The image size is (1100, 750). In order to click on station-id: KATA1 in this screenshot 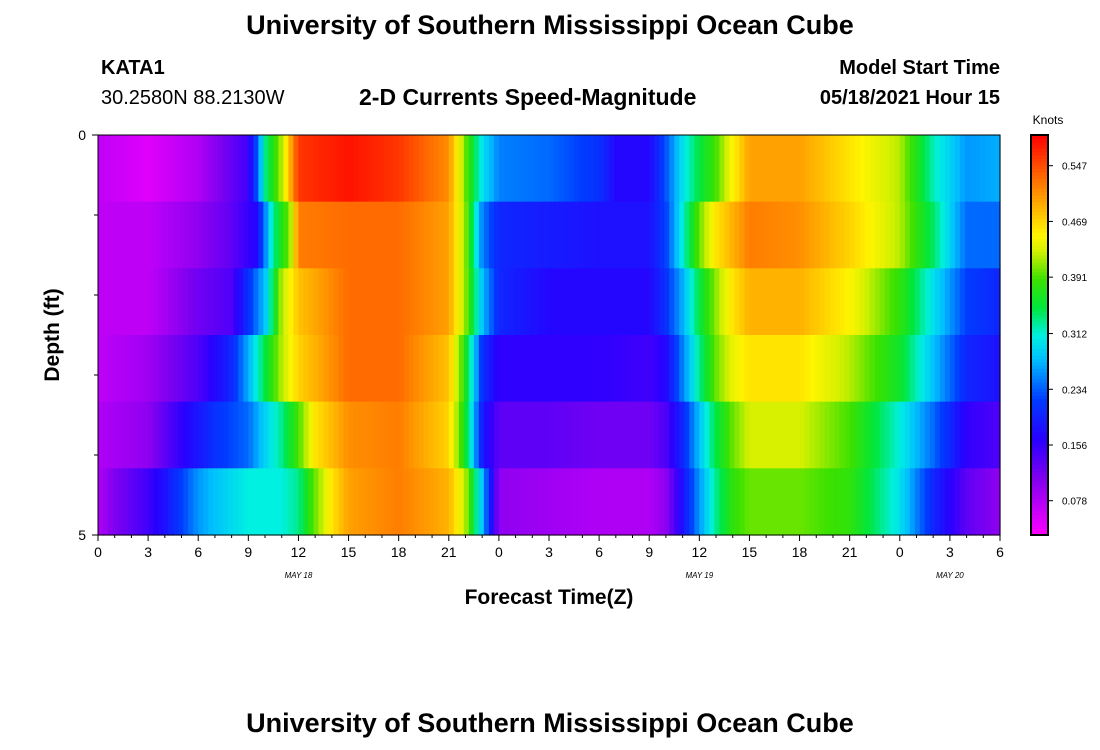, I will do `click(133, 68)`.